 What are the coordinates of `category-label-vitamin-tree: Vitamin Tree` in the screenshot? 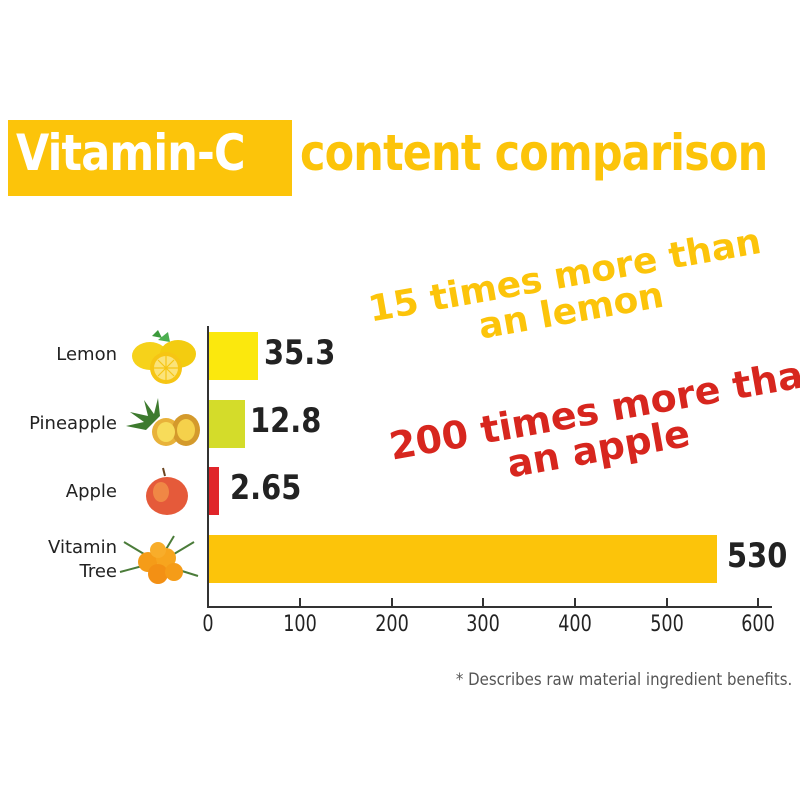 It's located at (82, 559).